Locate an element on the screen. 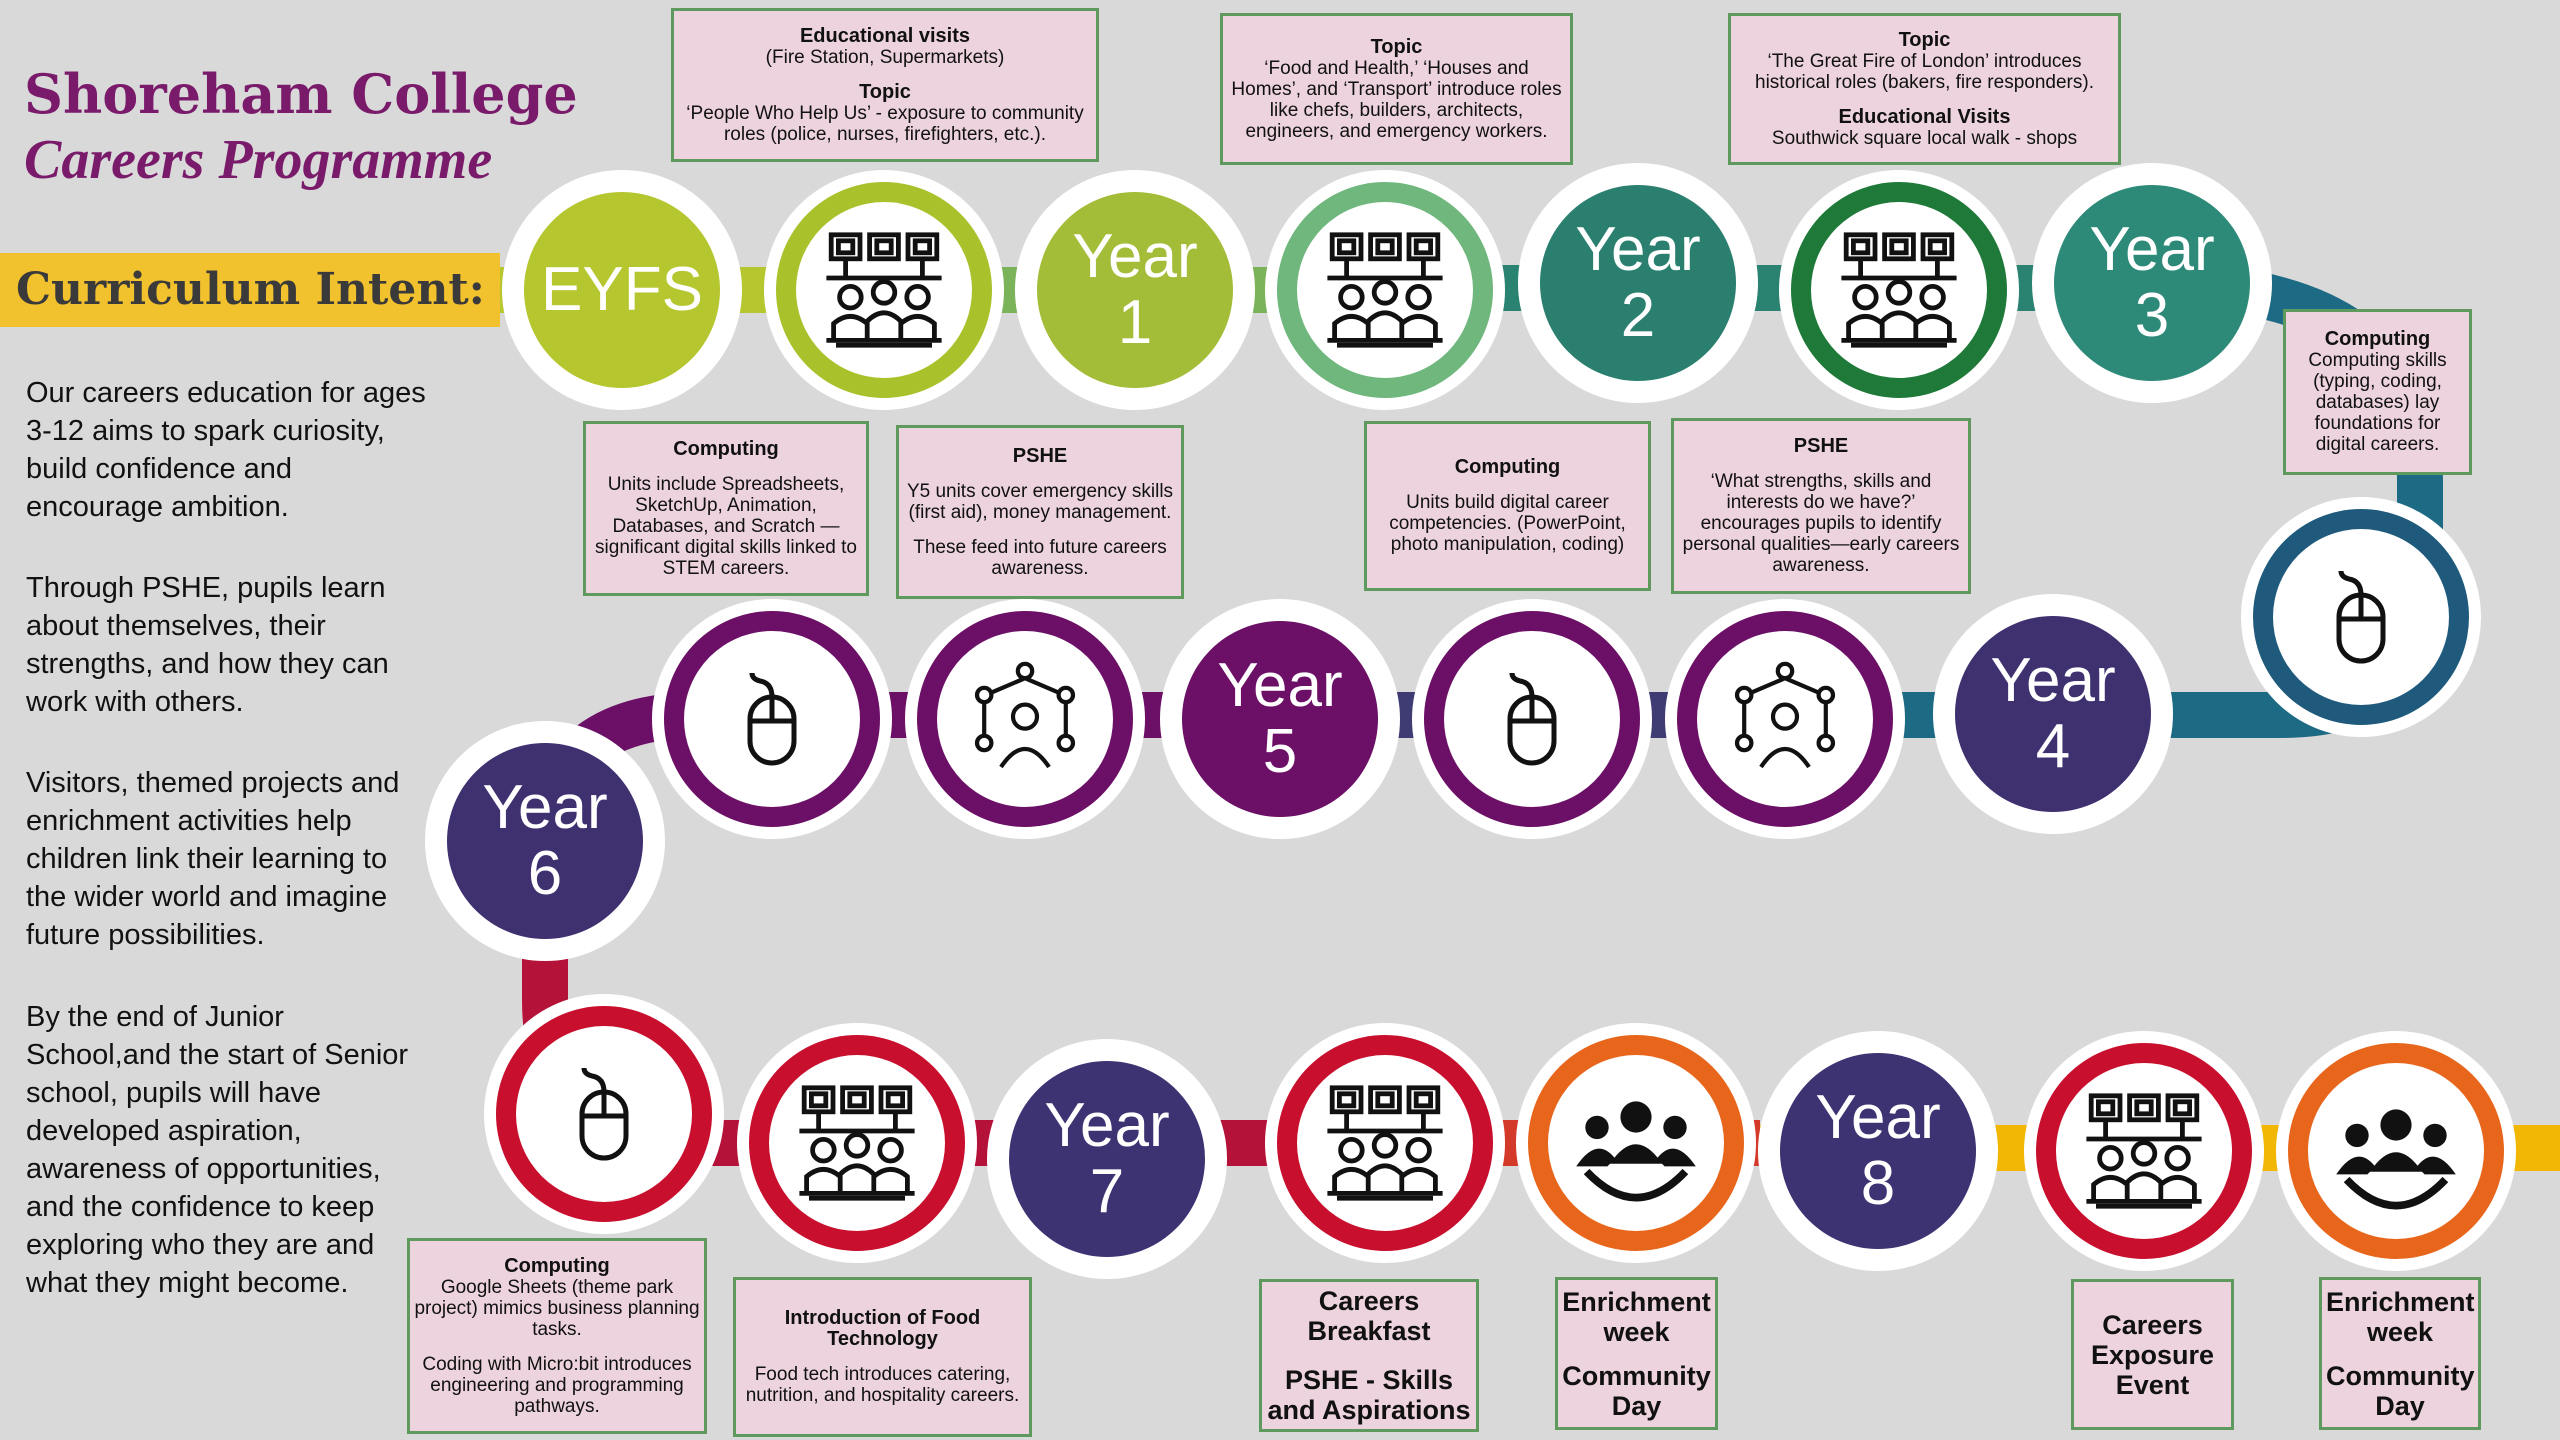  stage-year-4: Year 4 is located at coordinates (2053, 714).